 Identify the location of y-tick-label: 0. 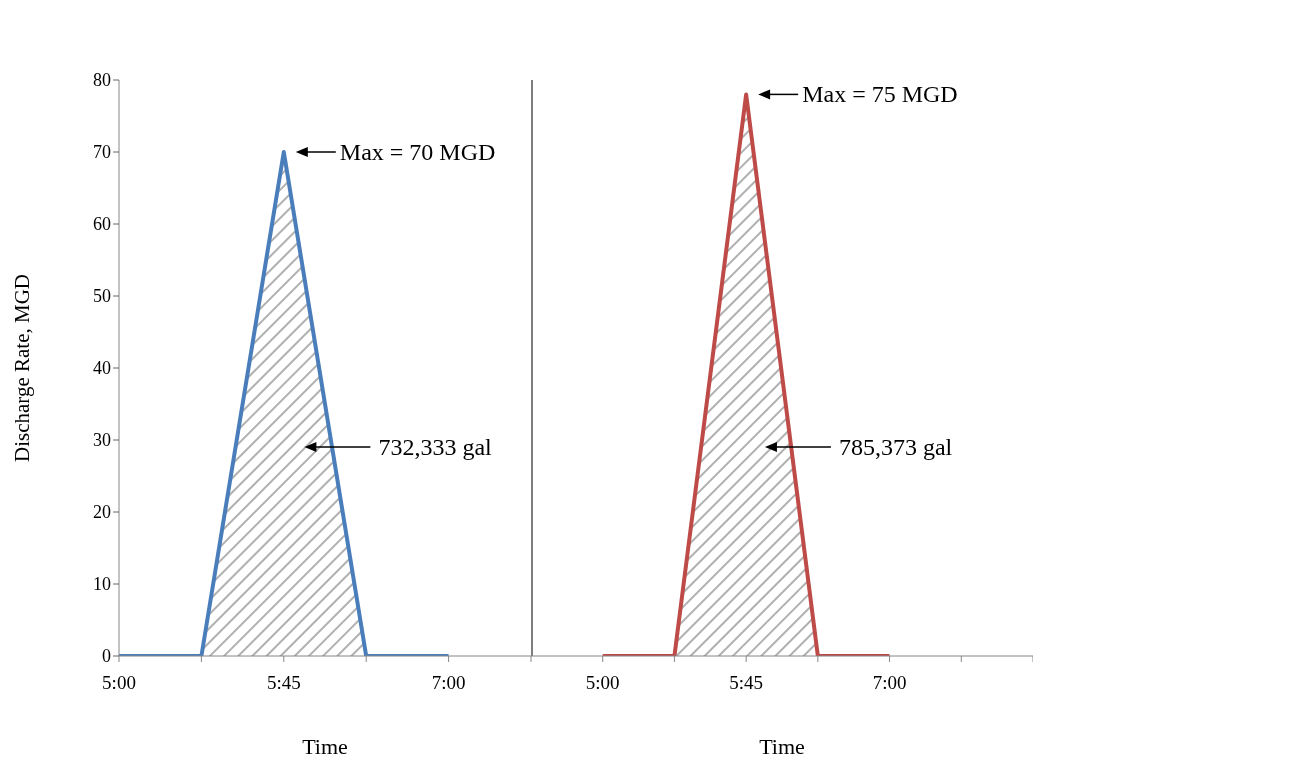
(106, 656).